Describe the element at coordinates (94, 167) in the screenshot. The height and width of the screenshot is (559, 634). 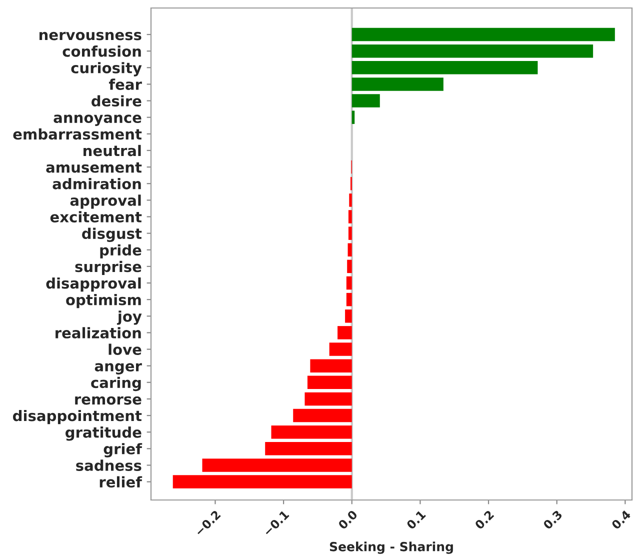
I see `y-tick-label: amusement` at that location.